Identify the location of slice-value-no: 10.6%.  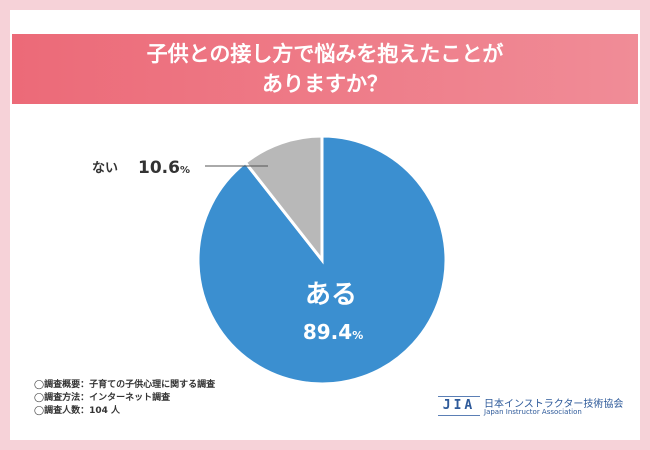
(164, 168).